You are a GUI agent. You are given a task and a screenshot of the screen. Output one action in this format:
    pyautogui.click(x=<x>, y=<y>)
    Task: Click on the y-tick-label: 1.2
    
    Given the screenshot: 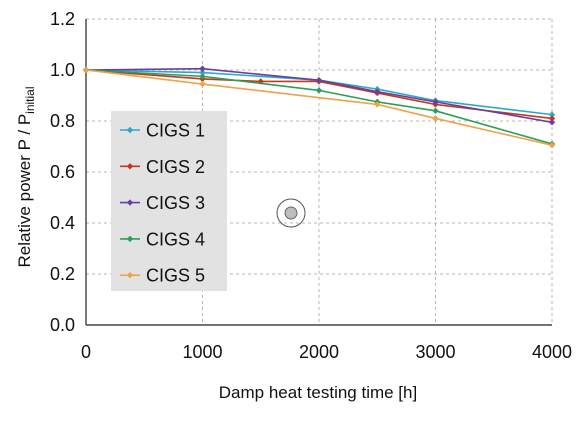 What is the action you would take?
    pyautogui.click(x=62, y=19)
    